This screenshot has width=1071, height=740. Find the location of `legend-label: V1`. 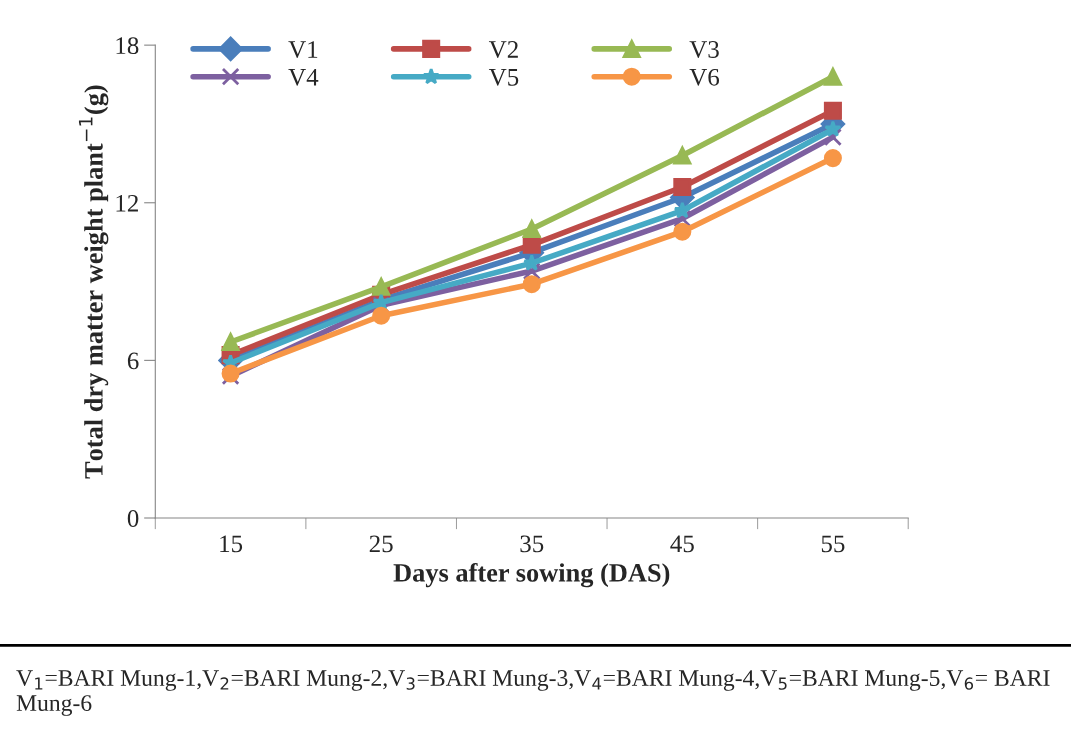

legend-label: V1 is located at coordinates (303, 50).